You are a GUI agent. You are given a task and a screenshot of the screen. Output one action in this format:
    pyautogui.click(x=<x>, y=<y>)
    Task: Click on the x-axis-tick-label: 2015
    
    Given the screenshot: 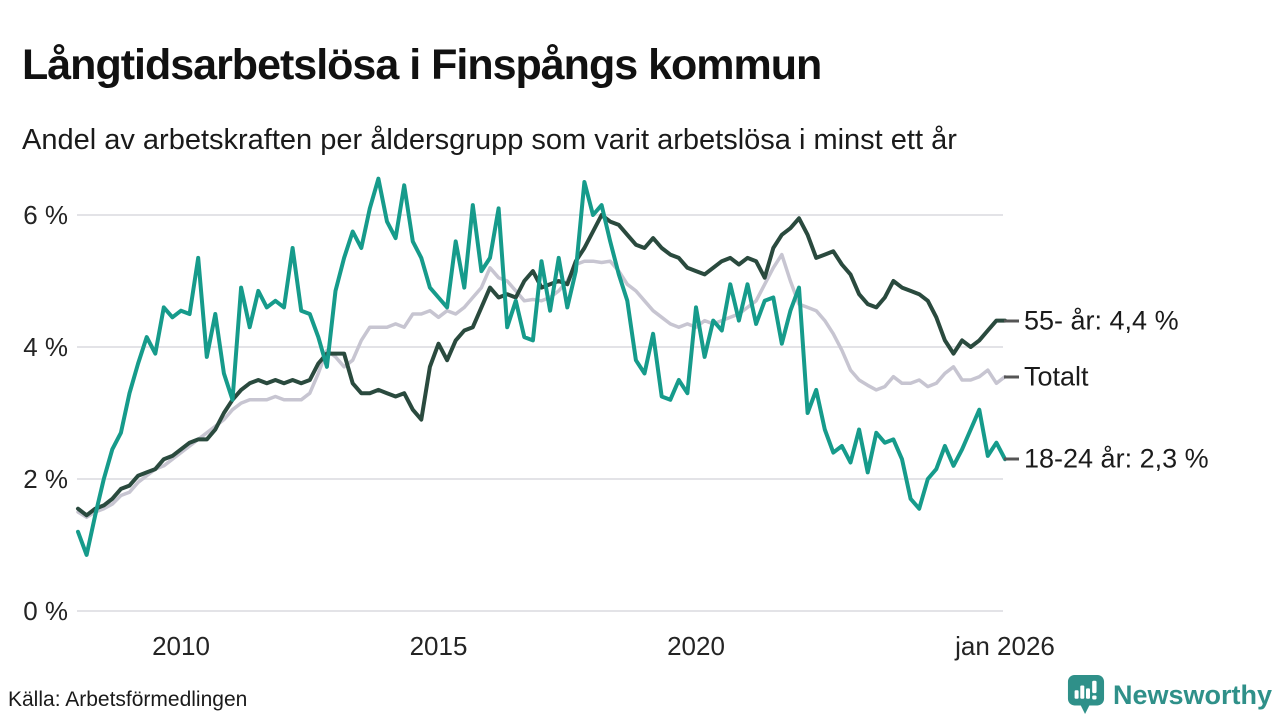 What is the action you would take?
    pyautogui.click(x=438, y=646)
    